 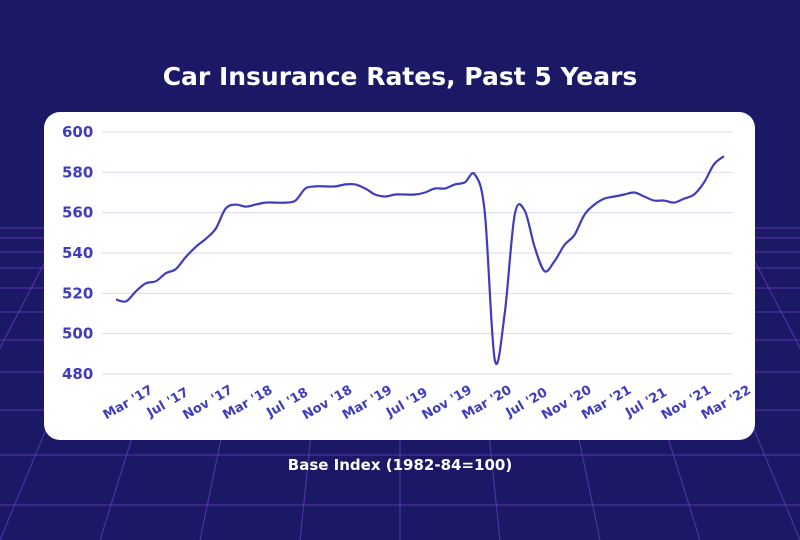 What do you see at coordinates (77, 172) in the screenshot?
I see `y-tick-label: 580` at bounding box center [77, 172].